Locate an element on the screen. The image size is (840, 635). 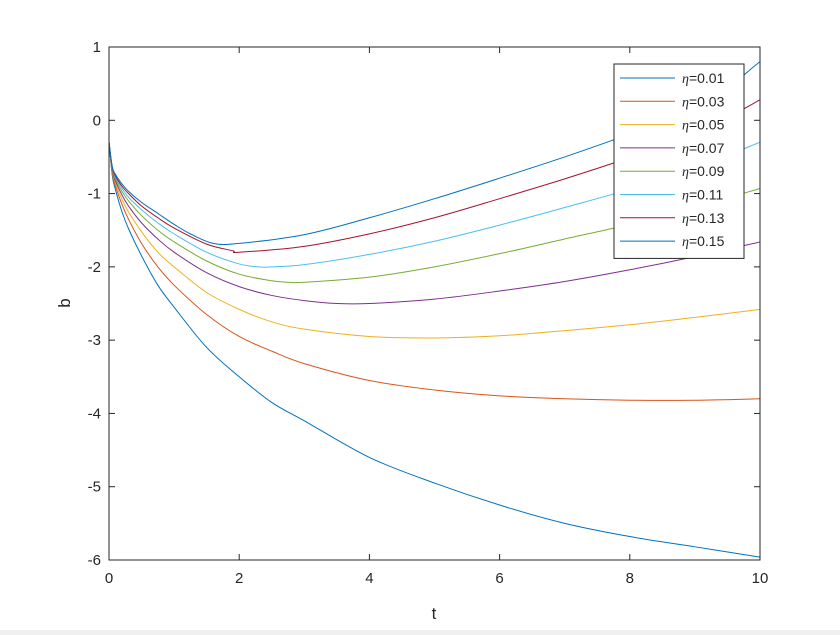
legend-label: η=0.05 is located at coordinates (703, 125).